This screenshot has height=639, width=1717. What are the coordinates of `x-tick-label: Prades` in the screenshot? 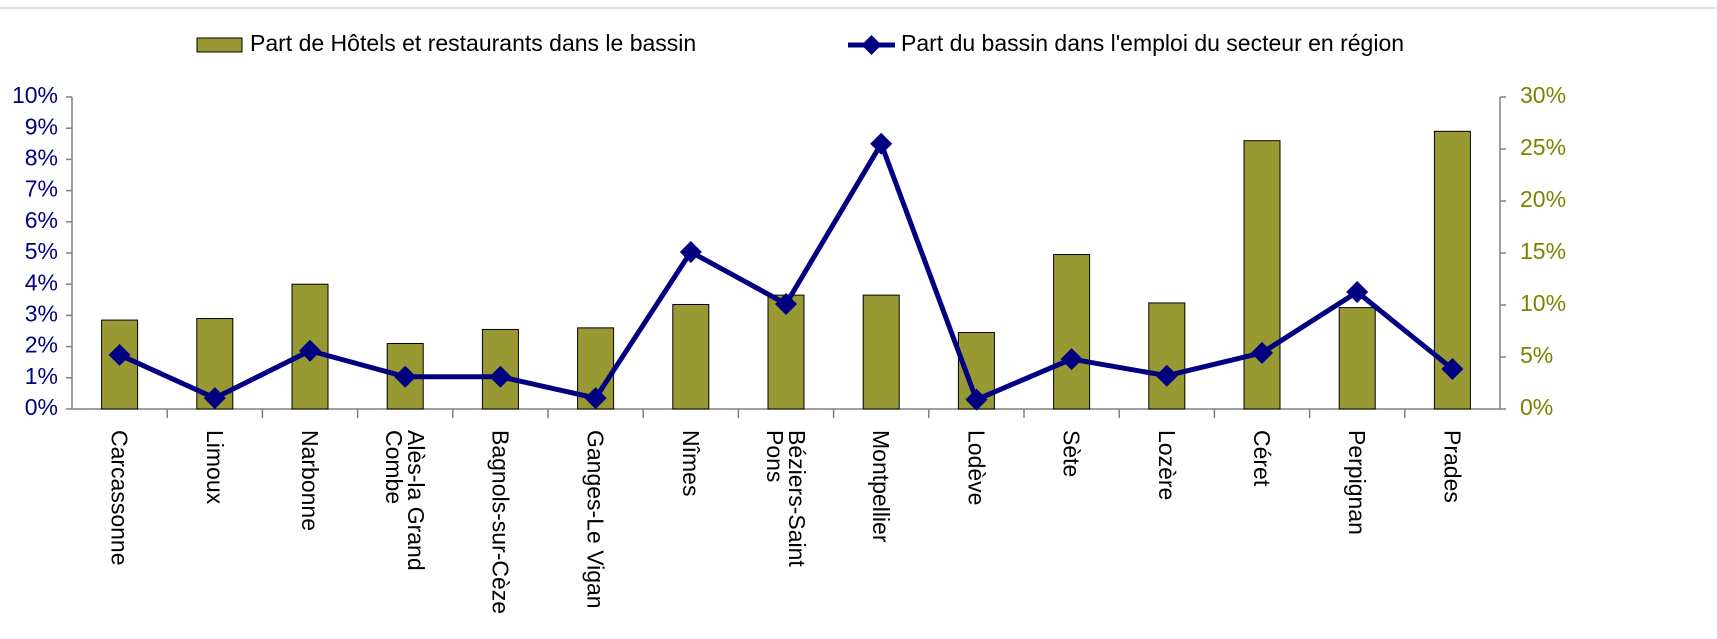 It's located at (1452, 466).